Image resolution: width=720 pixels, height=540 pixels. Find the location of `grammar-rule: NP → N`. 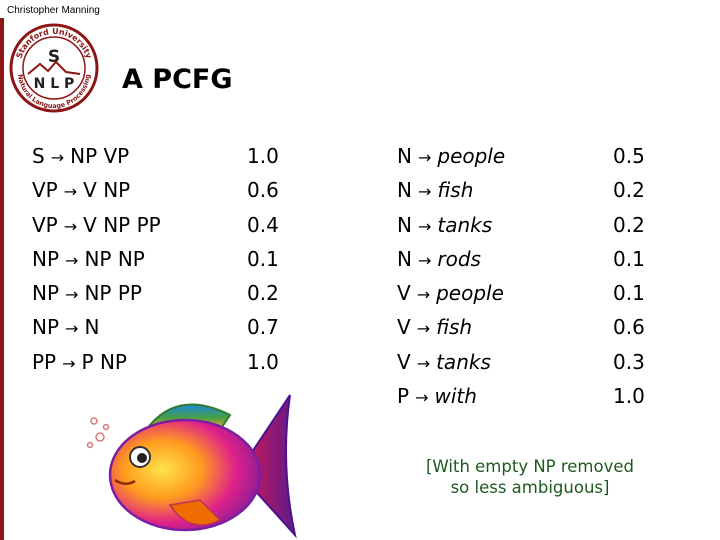

grammar-rule: NP → N is located at coordinates (96, 327).